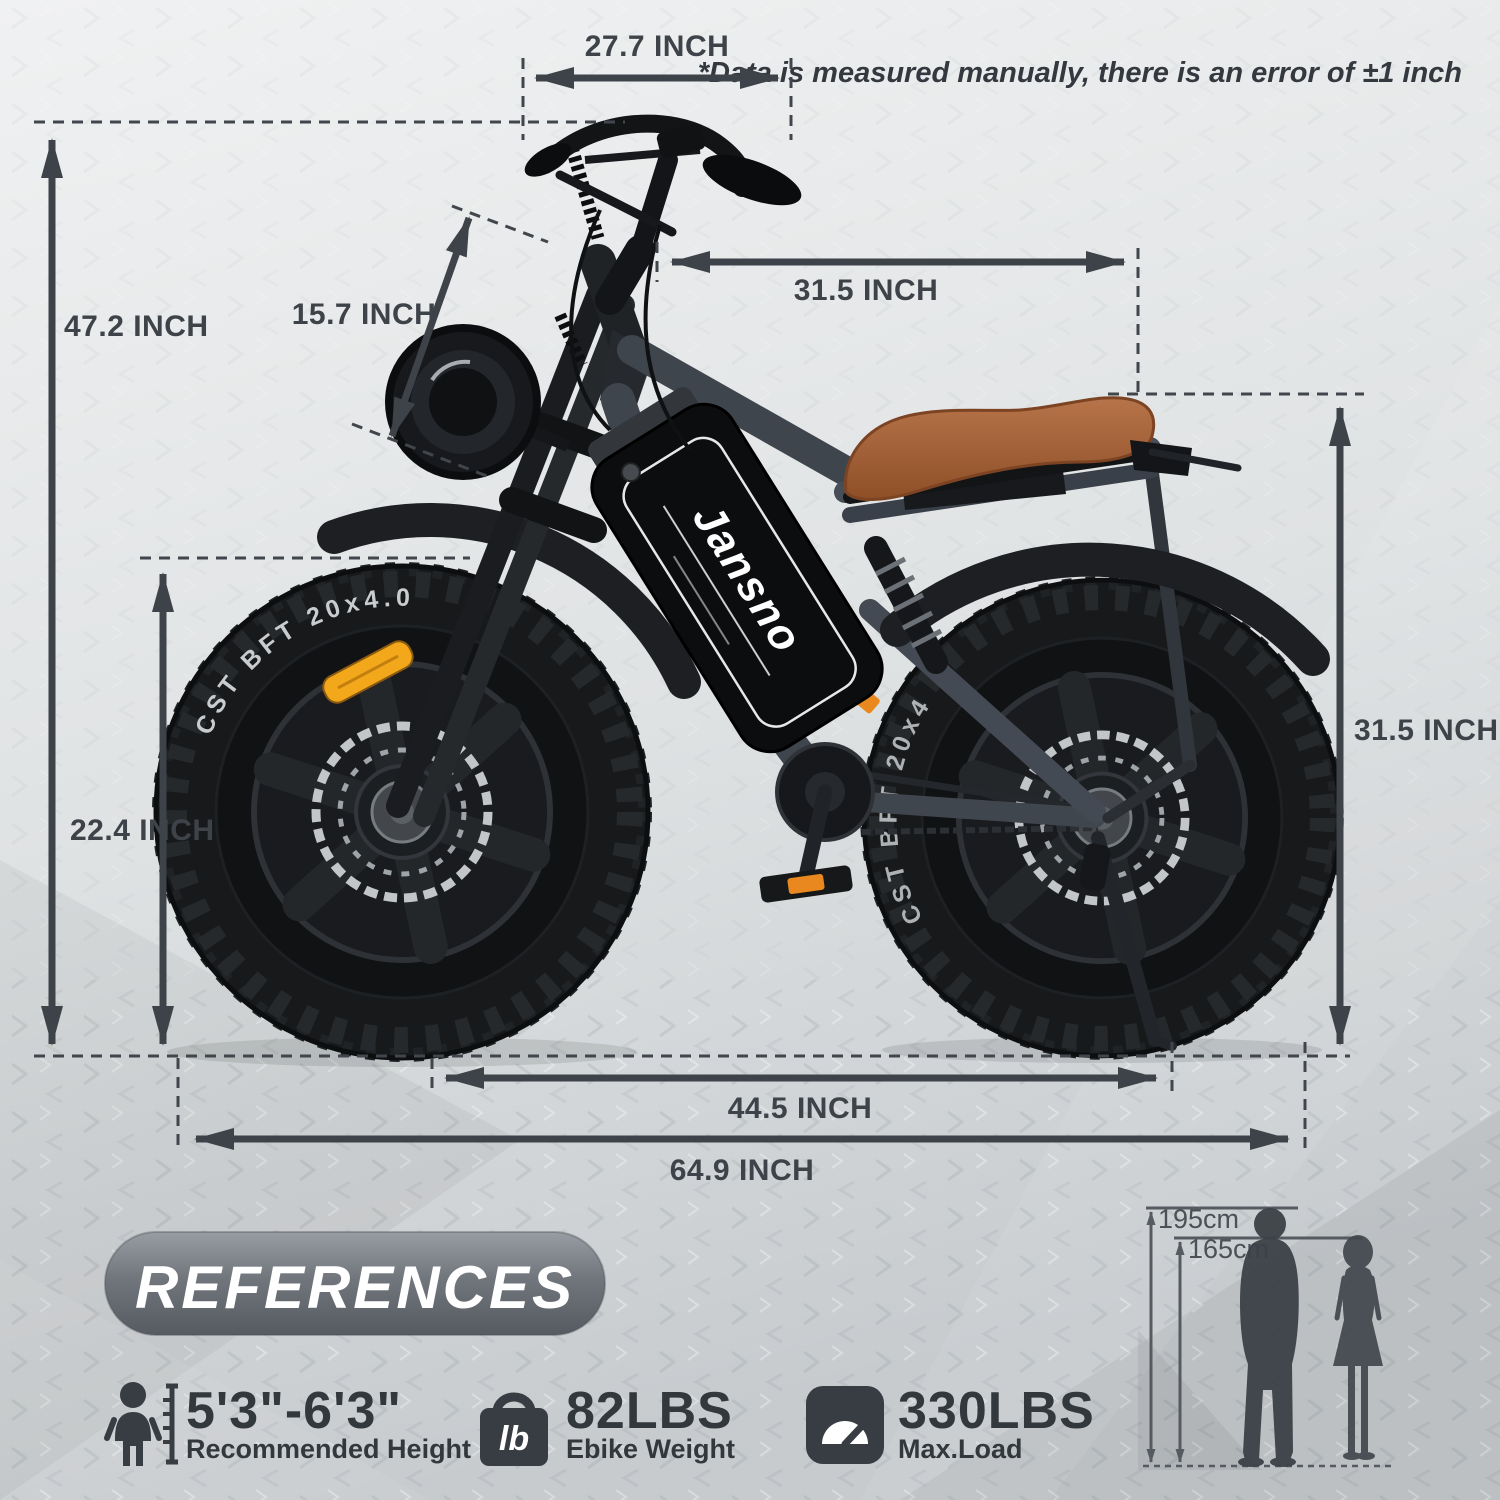 Image resolution: width=1500 pixels, height=1500 pixels. Describe the element at coordinates (1195, 460) in the screenshot. I see `rear-rack` at that location.